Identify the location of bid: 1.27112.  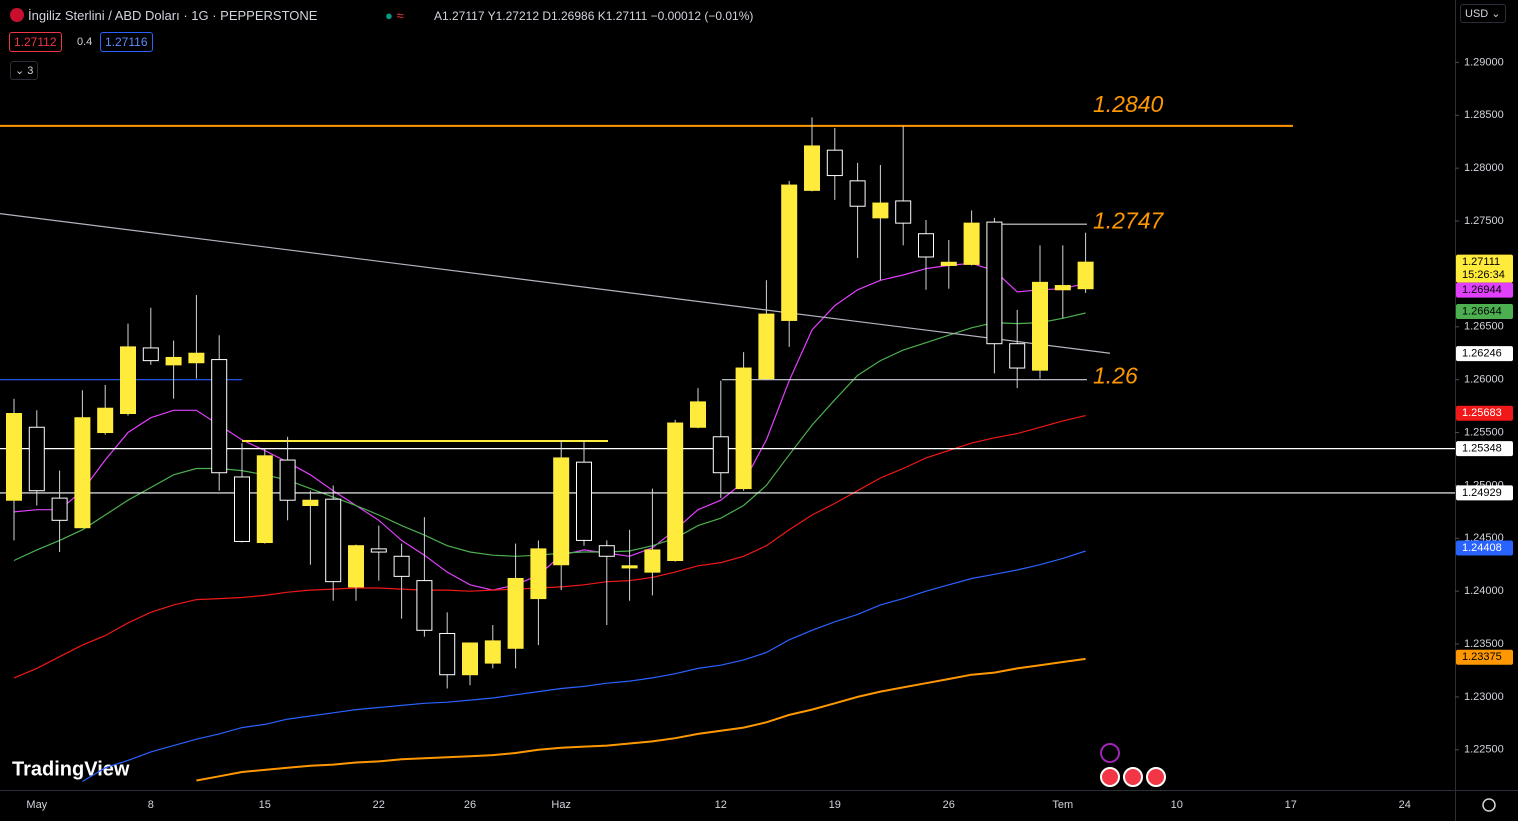
(35, 42).